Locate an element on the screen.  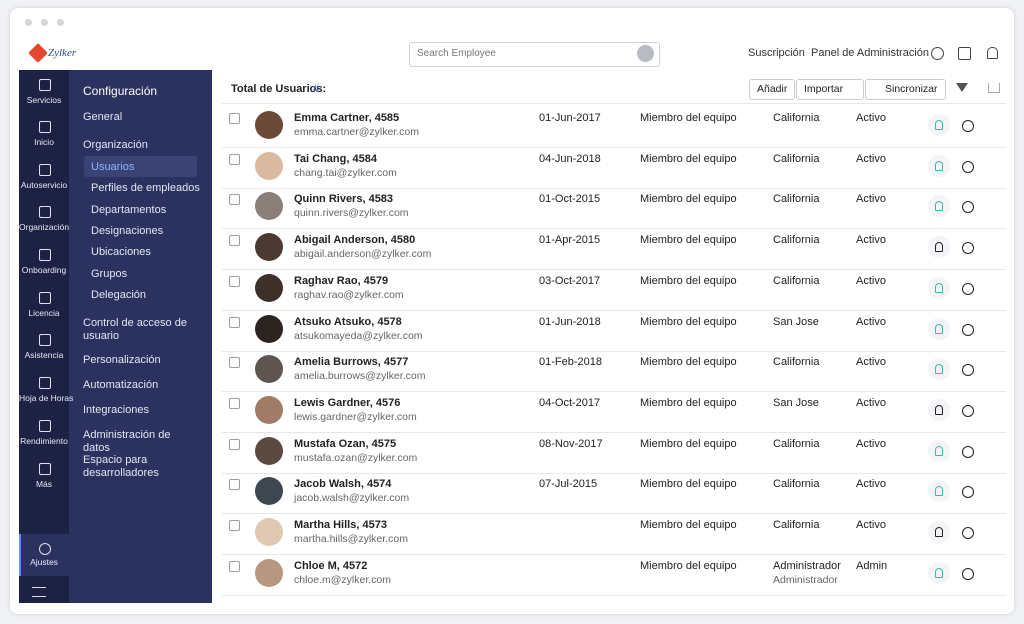
help-icon is located at coordinates (964, 53).